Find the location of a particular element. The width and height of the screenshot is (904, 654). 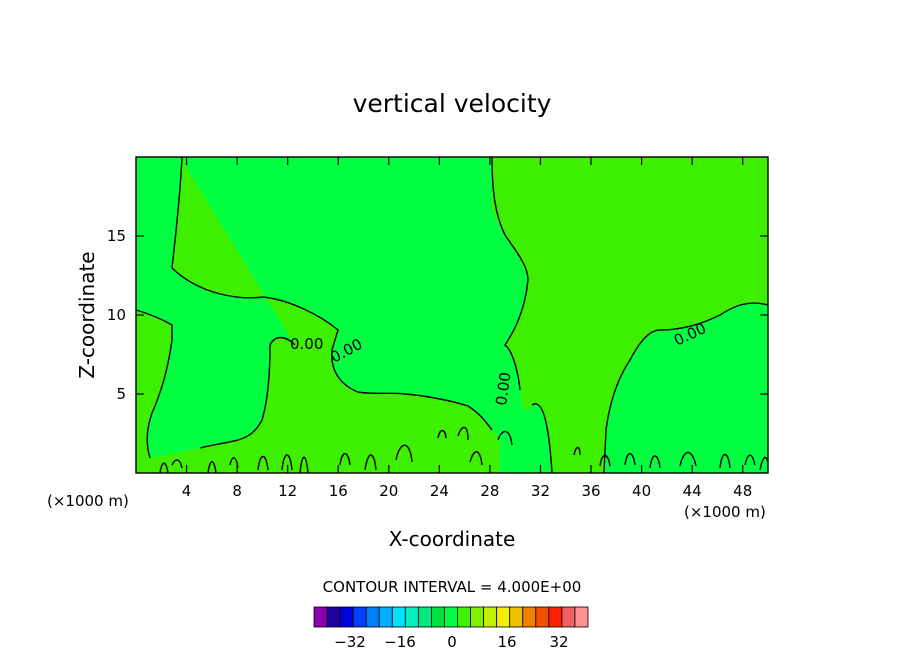

colorbar-tick-label: 32 is located at coordinates (558, 642).